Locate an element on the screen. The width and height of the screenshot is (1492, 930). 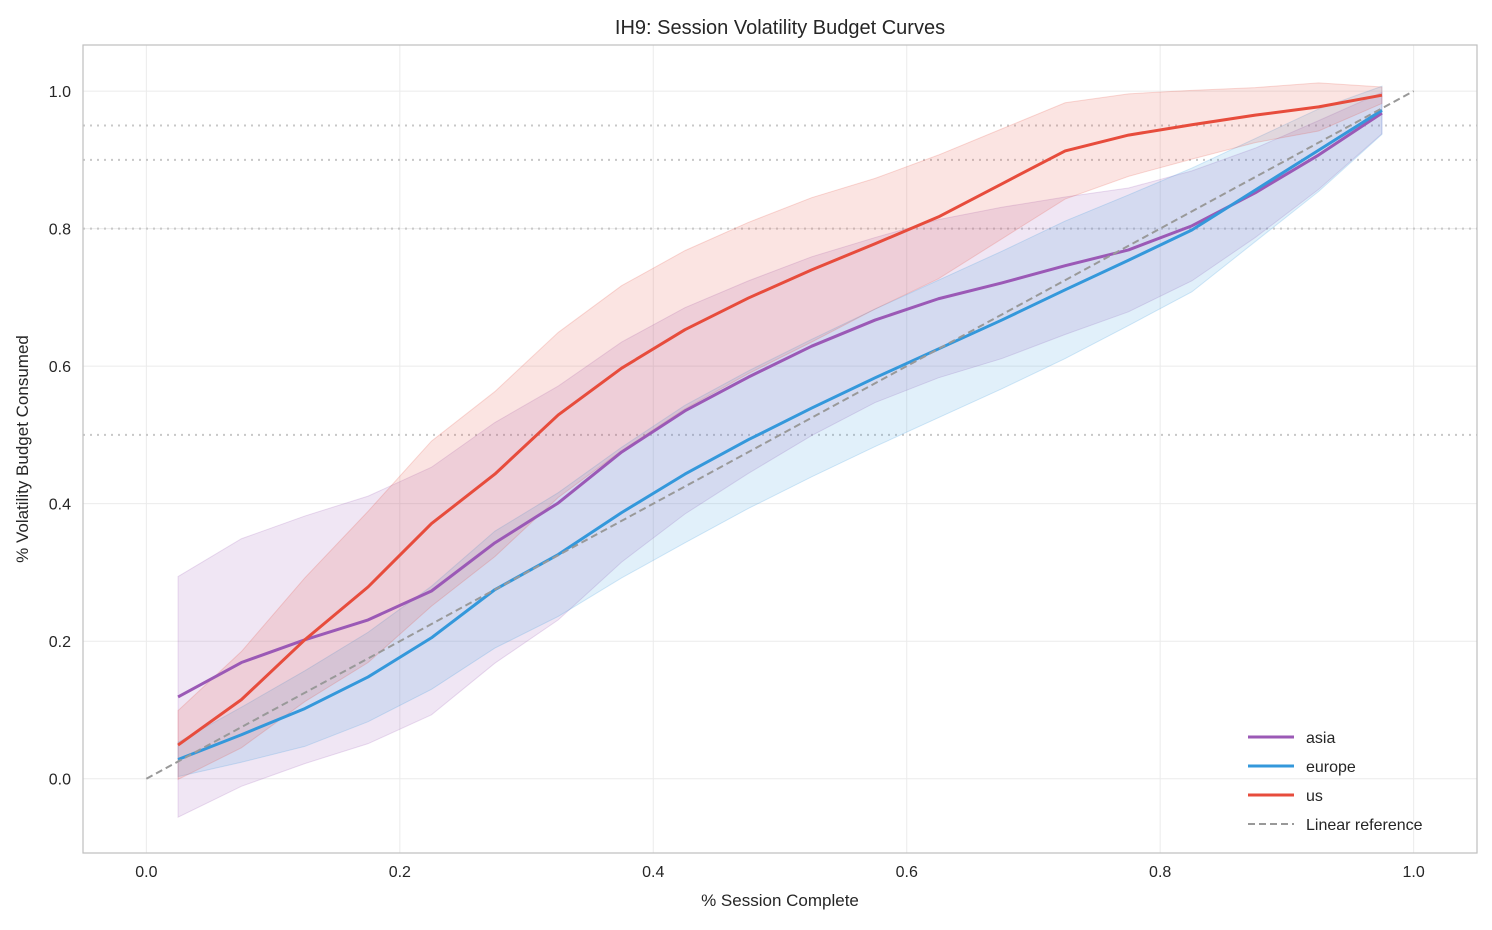
y-axis-label: % Volatility Budget Consumed is located at coordinates (22, 449).